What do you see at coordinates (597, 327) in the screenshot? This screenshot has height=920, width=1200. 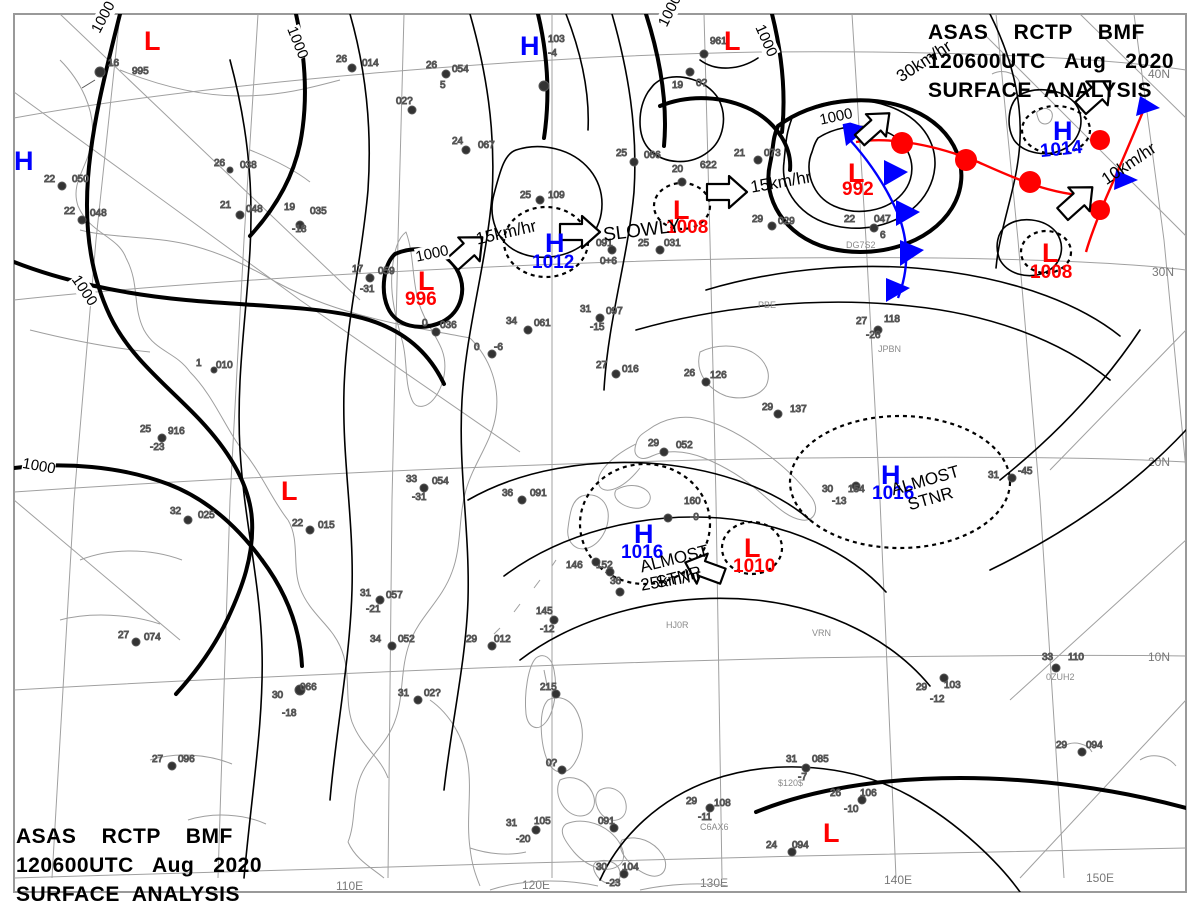 I see `svg-text: -15` at bounding box center [597, 327].